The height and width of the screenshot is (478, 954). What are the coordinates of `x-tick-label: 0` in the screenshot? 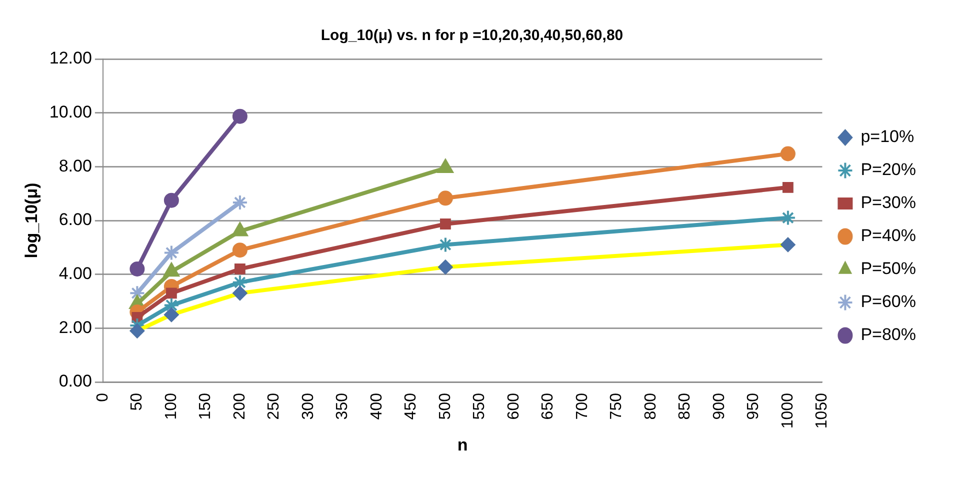 It's located at (103, 397).